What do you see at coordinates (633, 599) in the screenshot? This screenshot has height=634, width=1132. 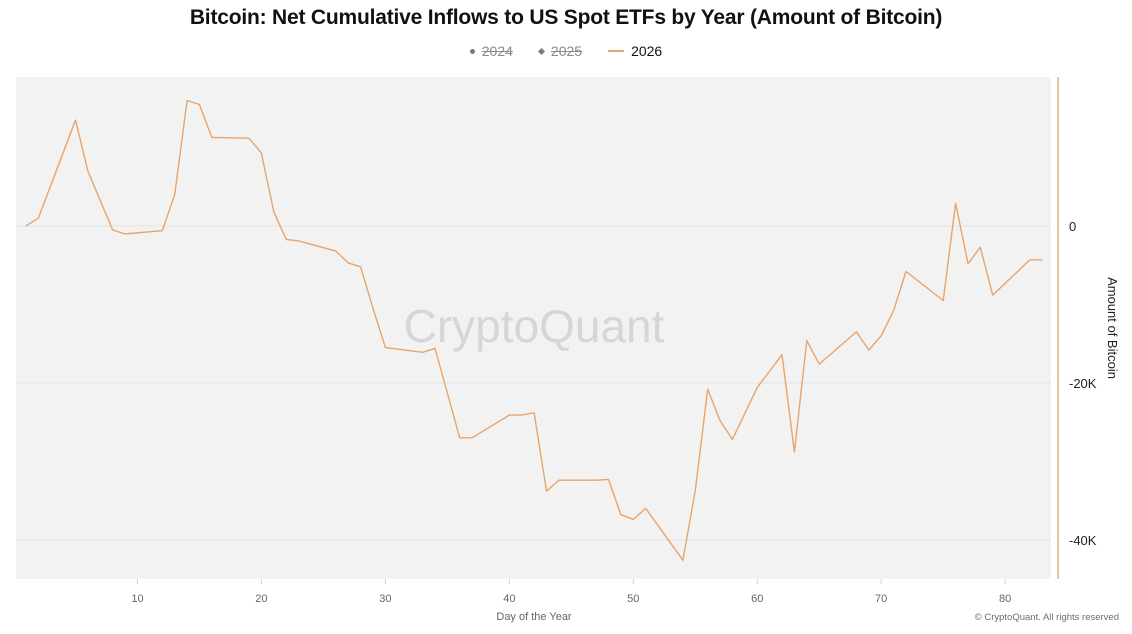 I see `x-tick-label: 50` at bounding box center [633, 599].